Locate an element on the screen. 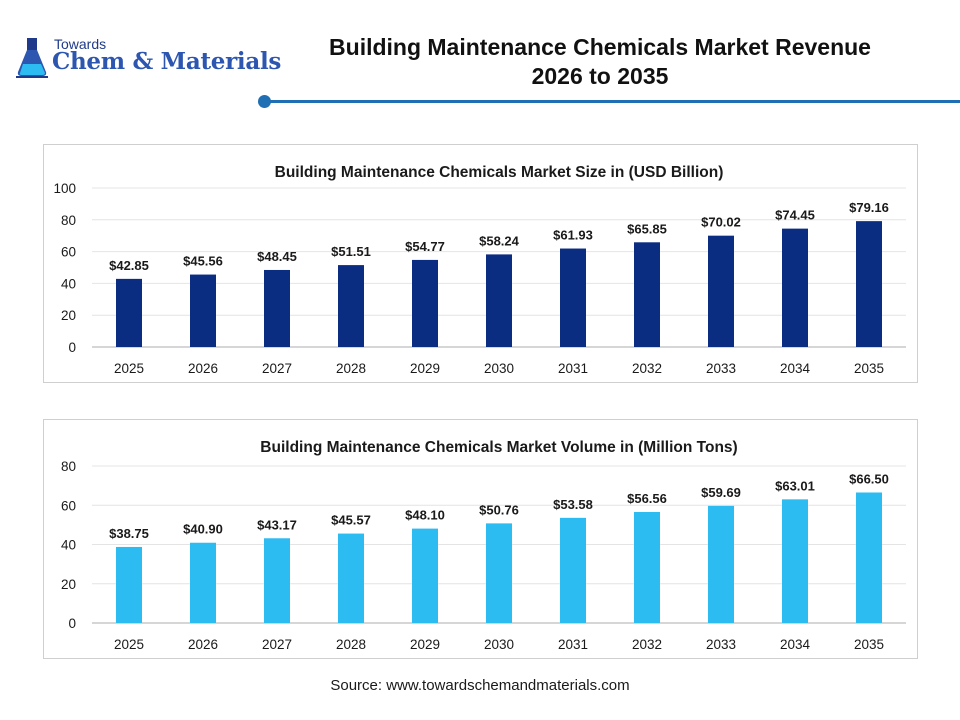 This screenshot has width=960, height=720. flask-icon is located at coordinates (32, 58).